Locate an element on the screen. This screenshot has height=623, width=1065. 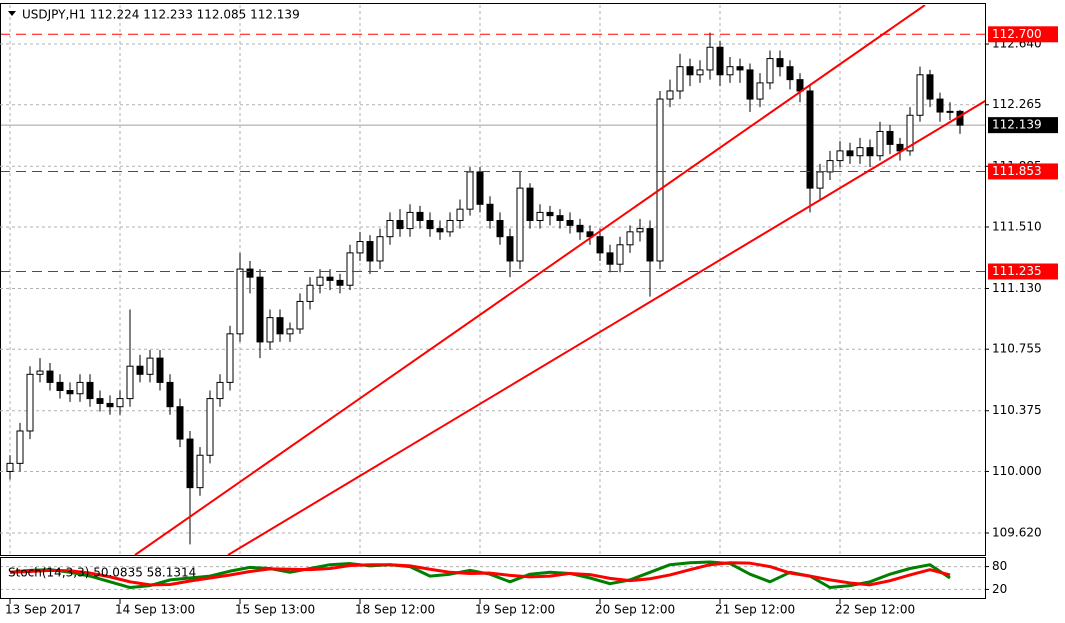
x-tick-label: 18 Sep 12:00 is located at coordinates (395, 610).